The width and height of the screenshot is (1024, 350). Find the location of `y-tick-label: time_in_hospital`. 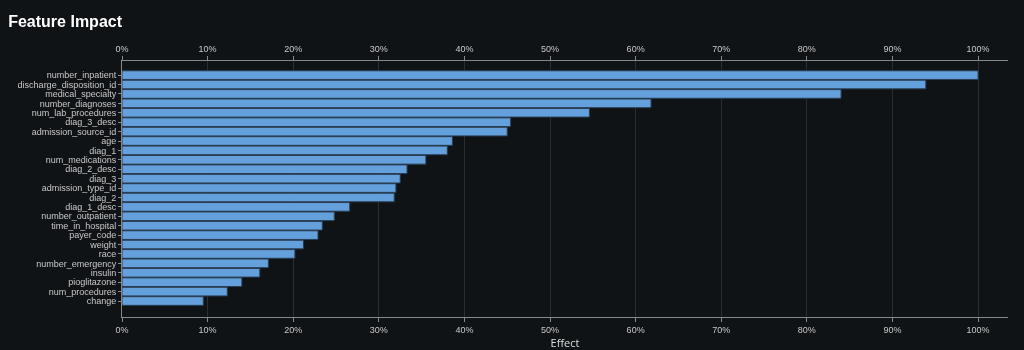

y-tick-label: time_in_hospital is located at coordinates (84, 225).